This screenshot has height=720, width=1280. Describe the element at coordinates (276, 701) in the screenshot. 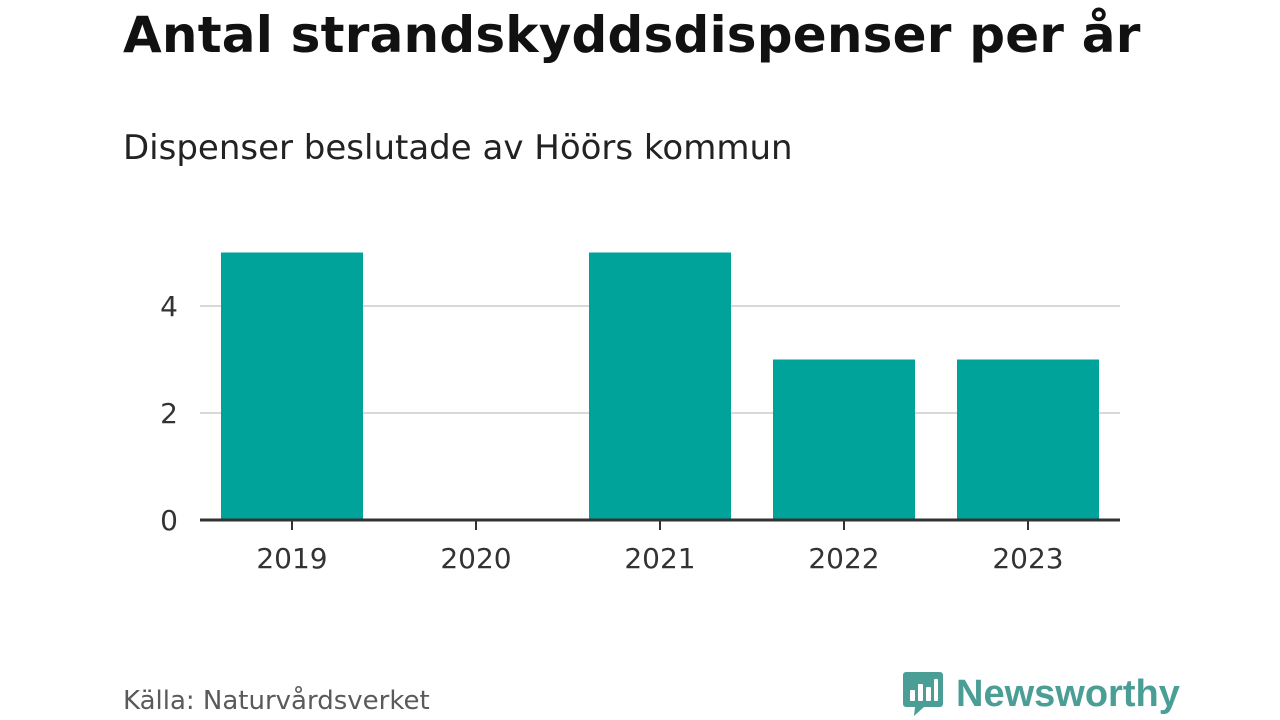

I see `source-note: Källa: Naturvårdsverket` at that location.